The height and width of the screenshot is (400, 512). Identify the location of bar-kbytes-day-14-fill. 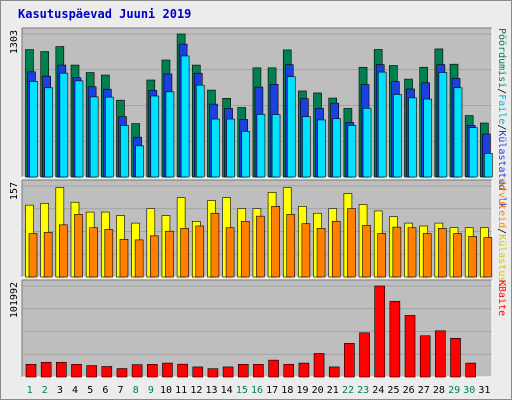
(228, 372).